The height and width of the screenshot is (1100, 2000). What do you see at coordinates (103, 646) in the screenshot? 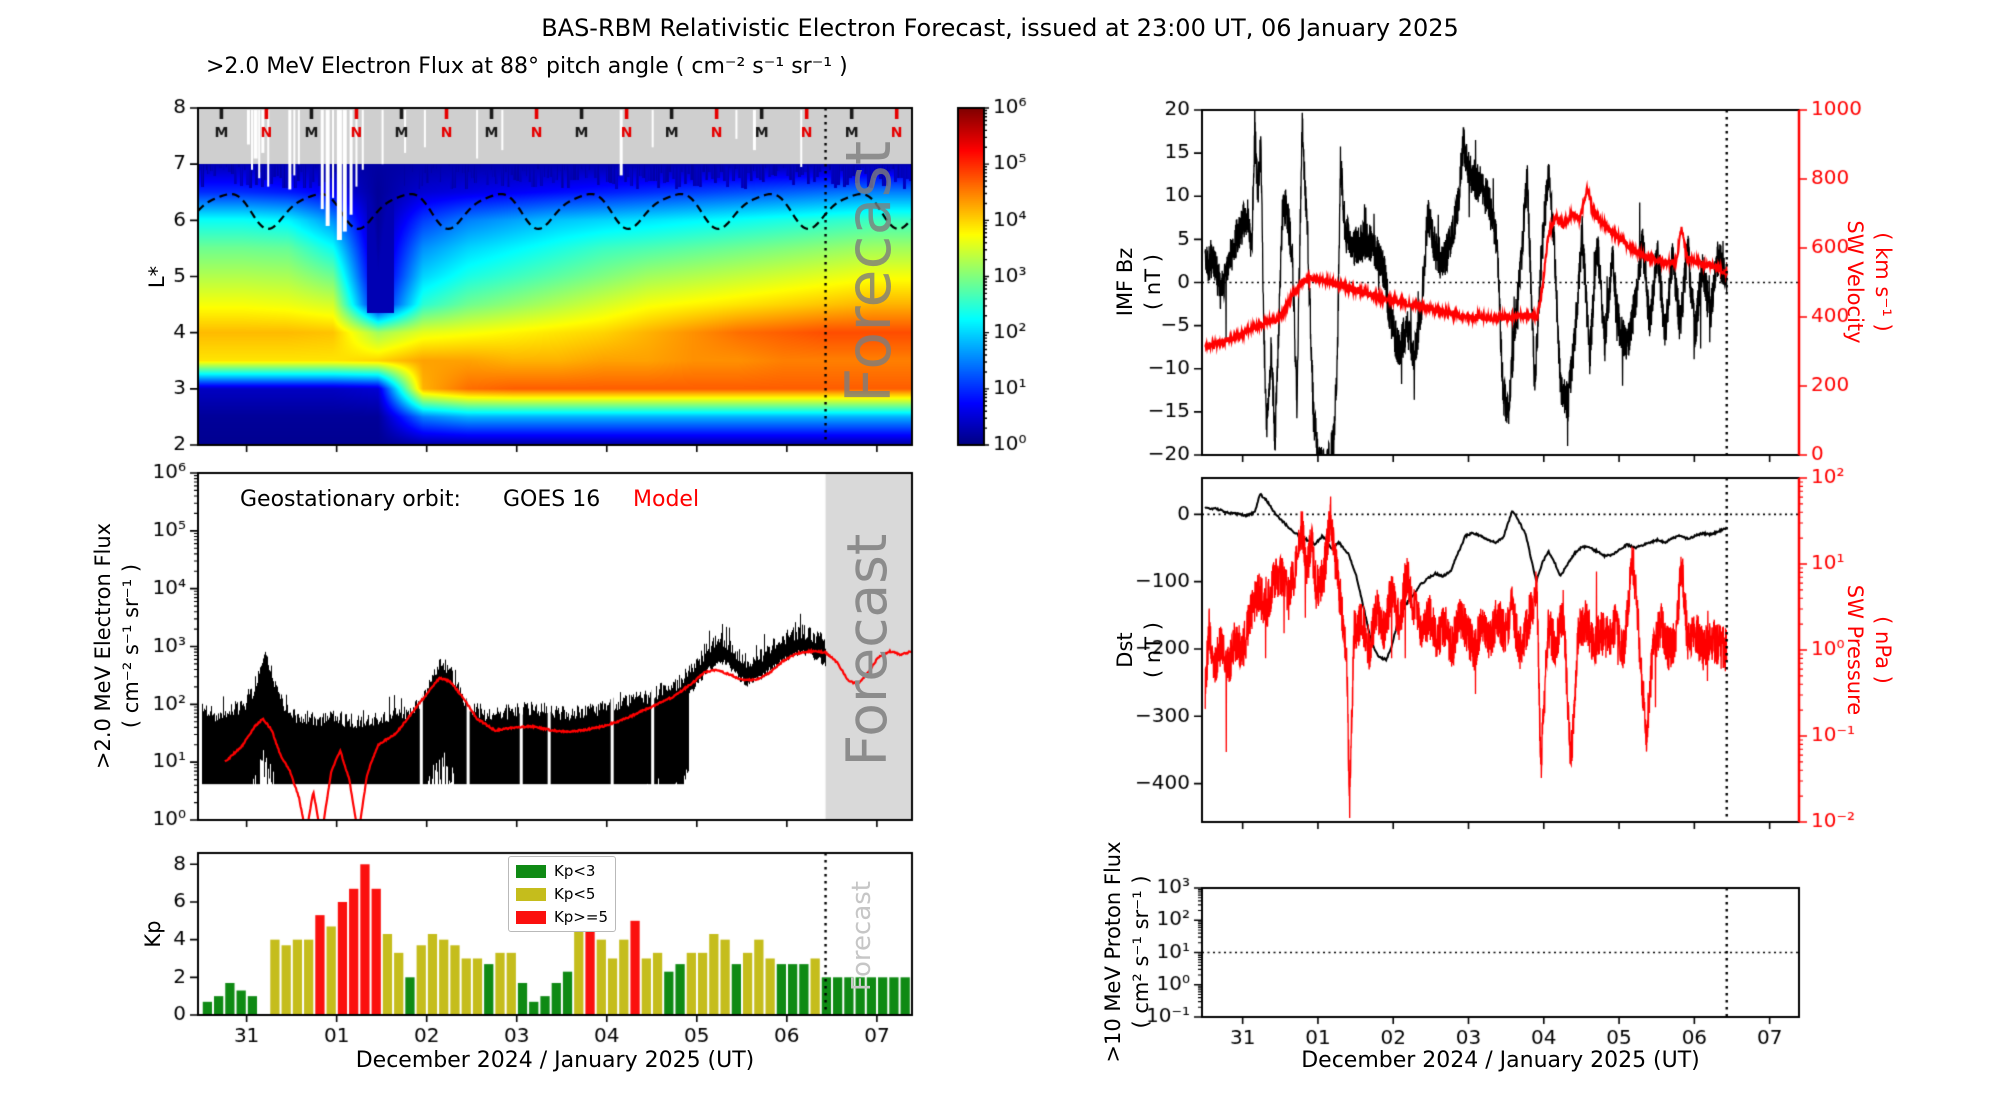
I see `flux-ylabel-line1: >2.0 MeV Electron Flux` at bounding box center [103, 646].